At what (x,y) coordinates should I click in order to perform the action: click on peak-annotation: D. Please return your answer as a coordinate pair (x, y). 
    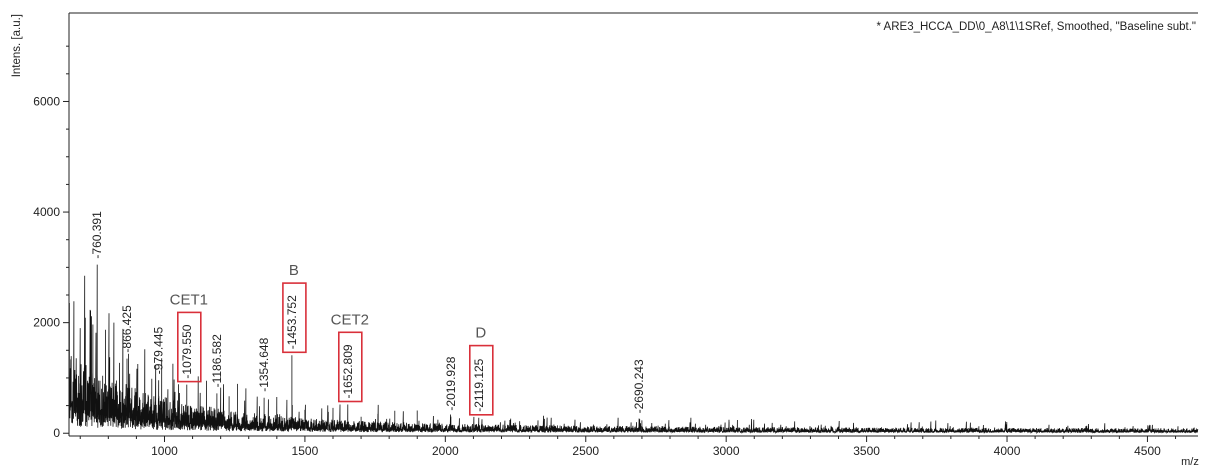
    Looking at the image, I should click on (480, 333).